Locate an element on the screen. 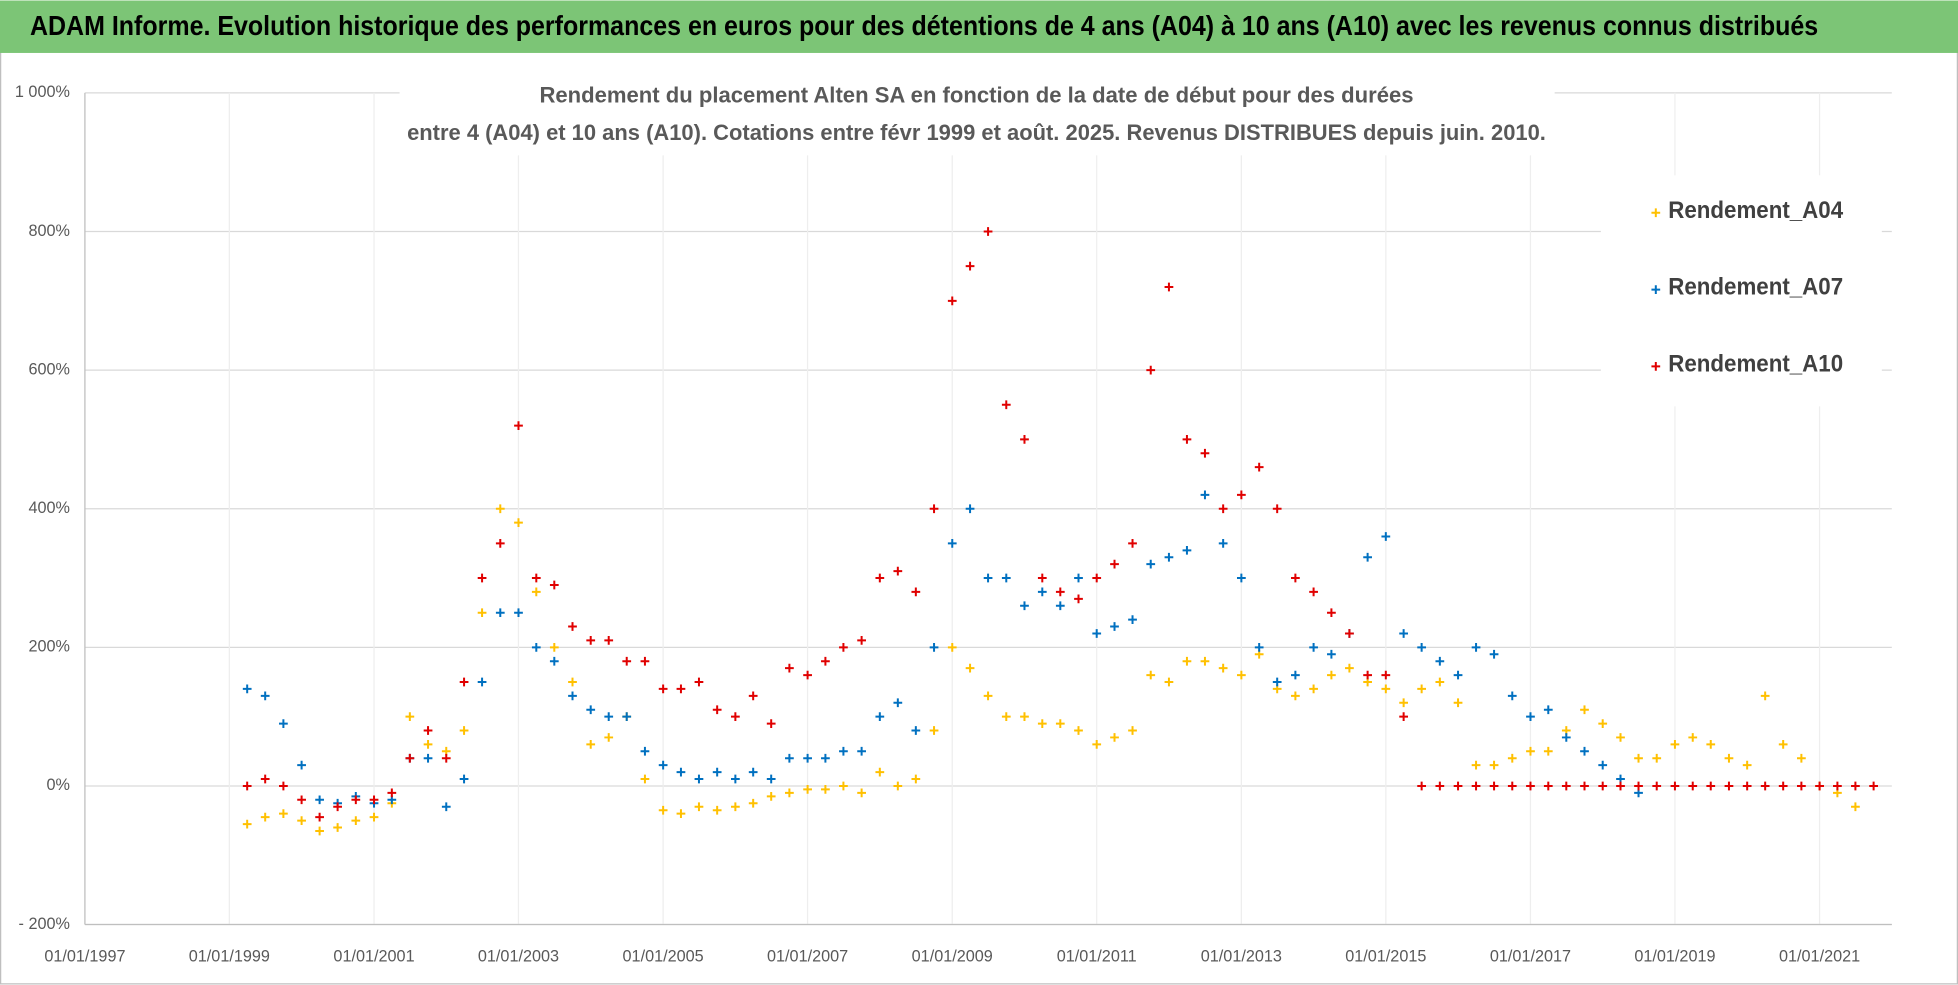 The image size is (1958, 985). title-box is located at coordinates (977, 114).